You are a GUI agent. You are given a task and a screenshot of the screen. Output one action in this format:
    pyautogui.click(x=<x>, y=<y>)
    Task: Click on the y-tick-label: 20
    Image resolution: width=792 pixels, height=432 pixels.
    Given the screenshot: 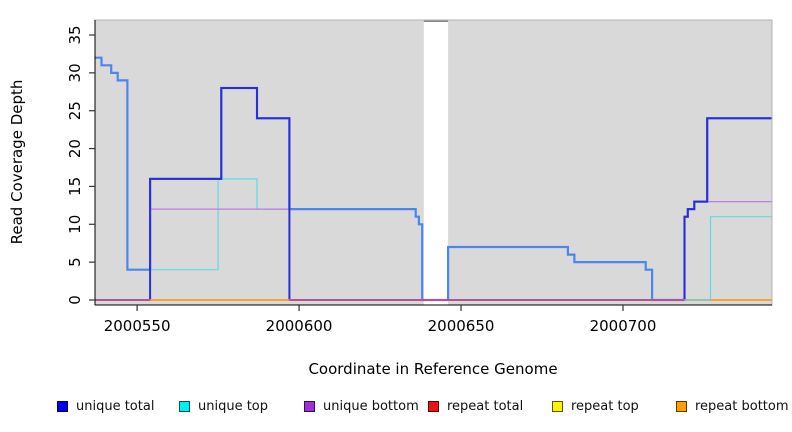 What is the action you would take?
    pyautogui.click(x=75, y=148)
    